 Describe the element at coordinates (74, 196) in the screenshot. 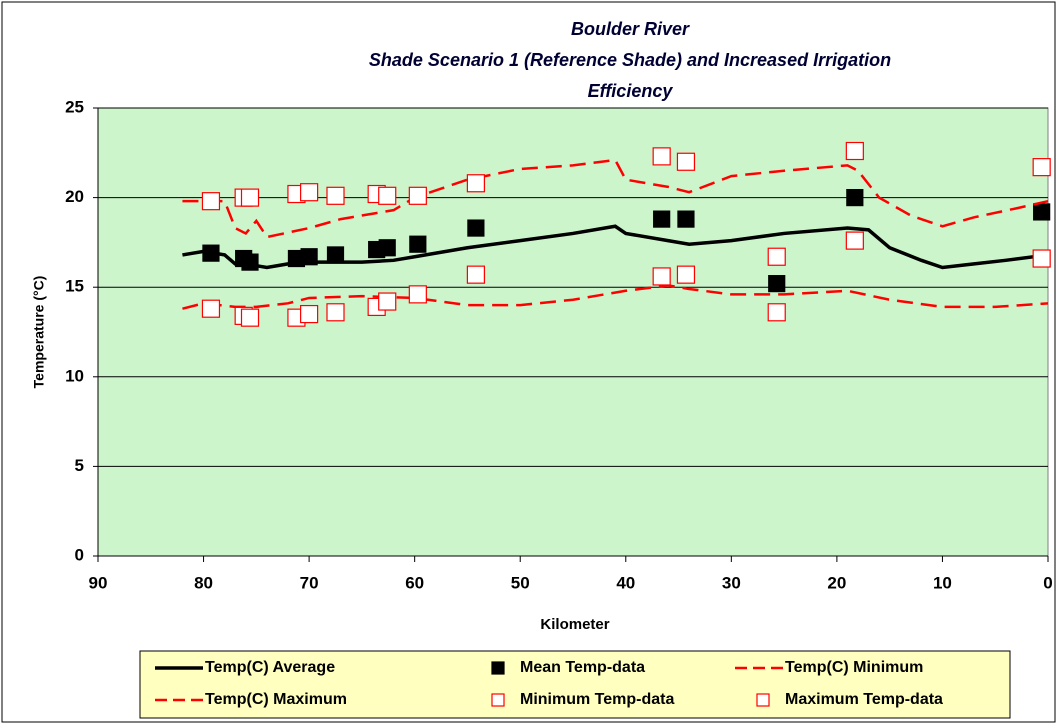

I see `y-tick-label: 20` at that location.